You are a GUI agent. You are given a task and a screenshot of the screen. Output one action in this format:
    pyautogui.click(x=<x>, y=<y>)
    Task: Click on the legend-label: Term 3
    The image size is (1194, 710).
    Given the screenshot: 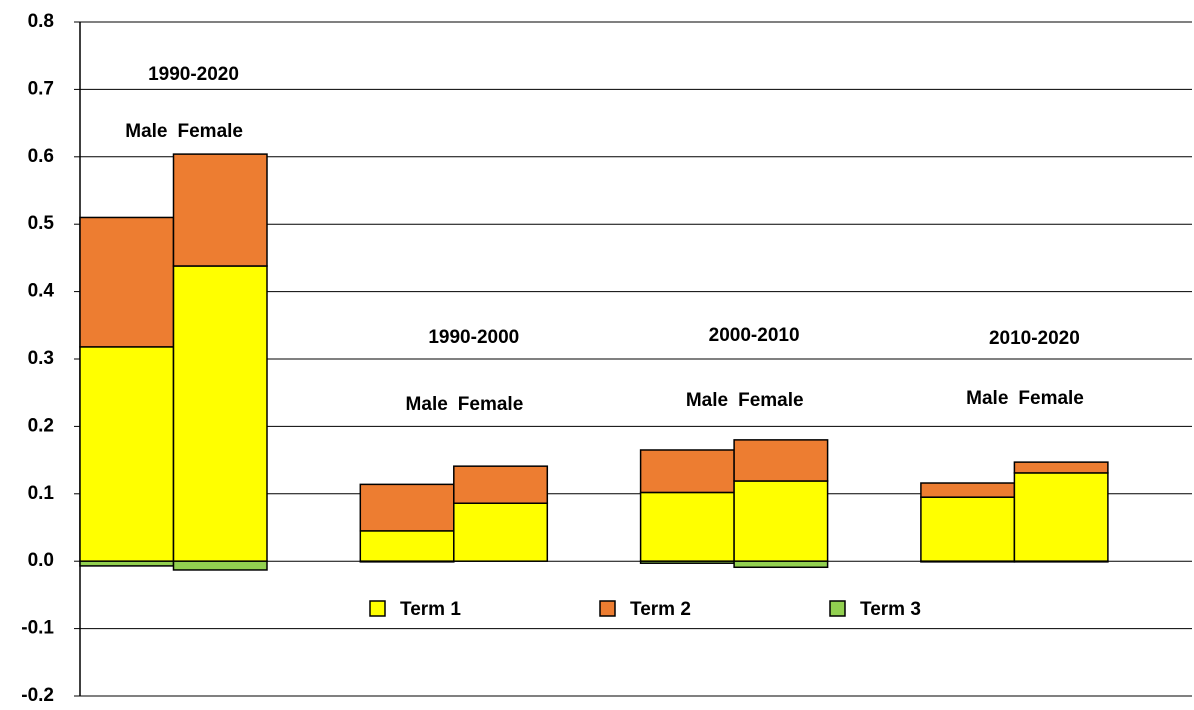 What is the action you would take?
    pyautogui.click(x=890, y=609)
    